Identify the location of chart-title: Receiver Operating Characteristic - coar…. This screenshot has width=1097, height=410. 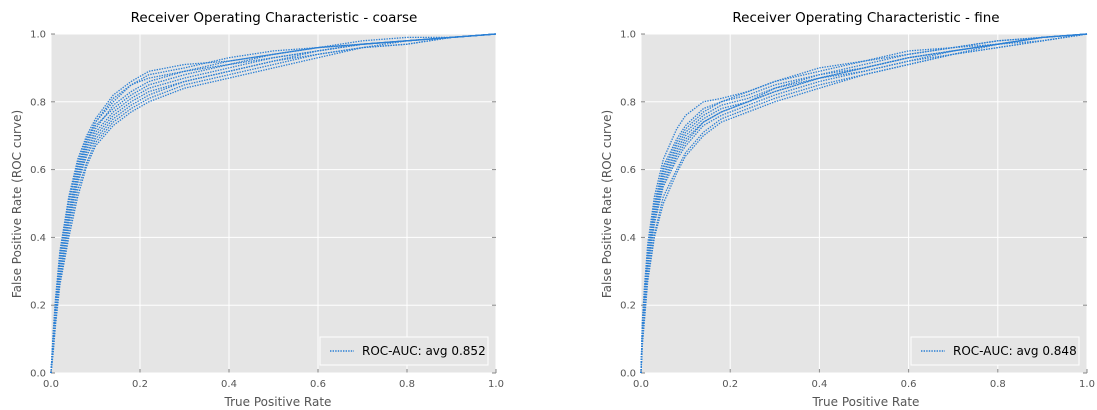
(274, 18).